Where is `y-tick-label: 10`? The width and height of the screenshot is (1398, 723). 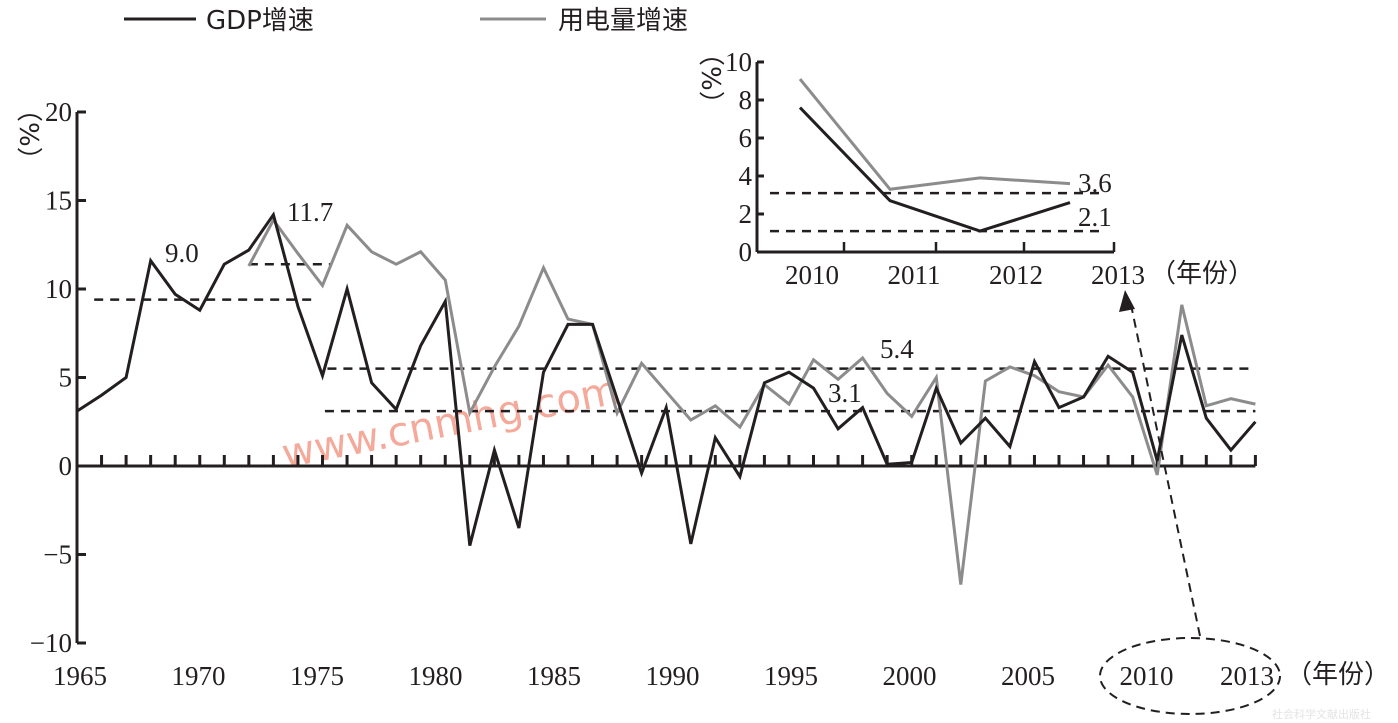
y-tick-label: 10 is located at coordinates (58, 289).